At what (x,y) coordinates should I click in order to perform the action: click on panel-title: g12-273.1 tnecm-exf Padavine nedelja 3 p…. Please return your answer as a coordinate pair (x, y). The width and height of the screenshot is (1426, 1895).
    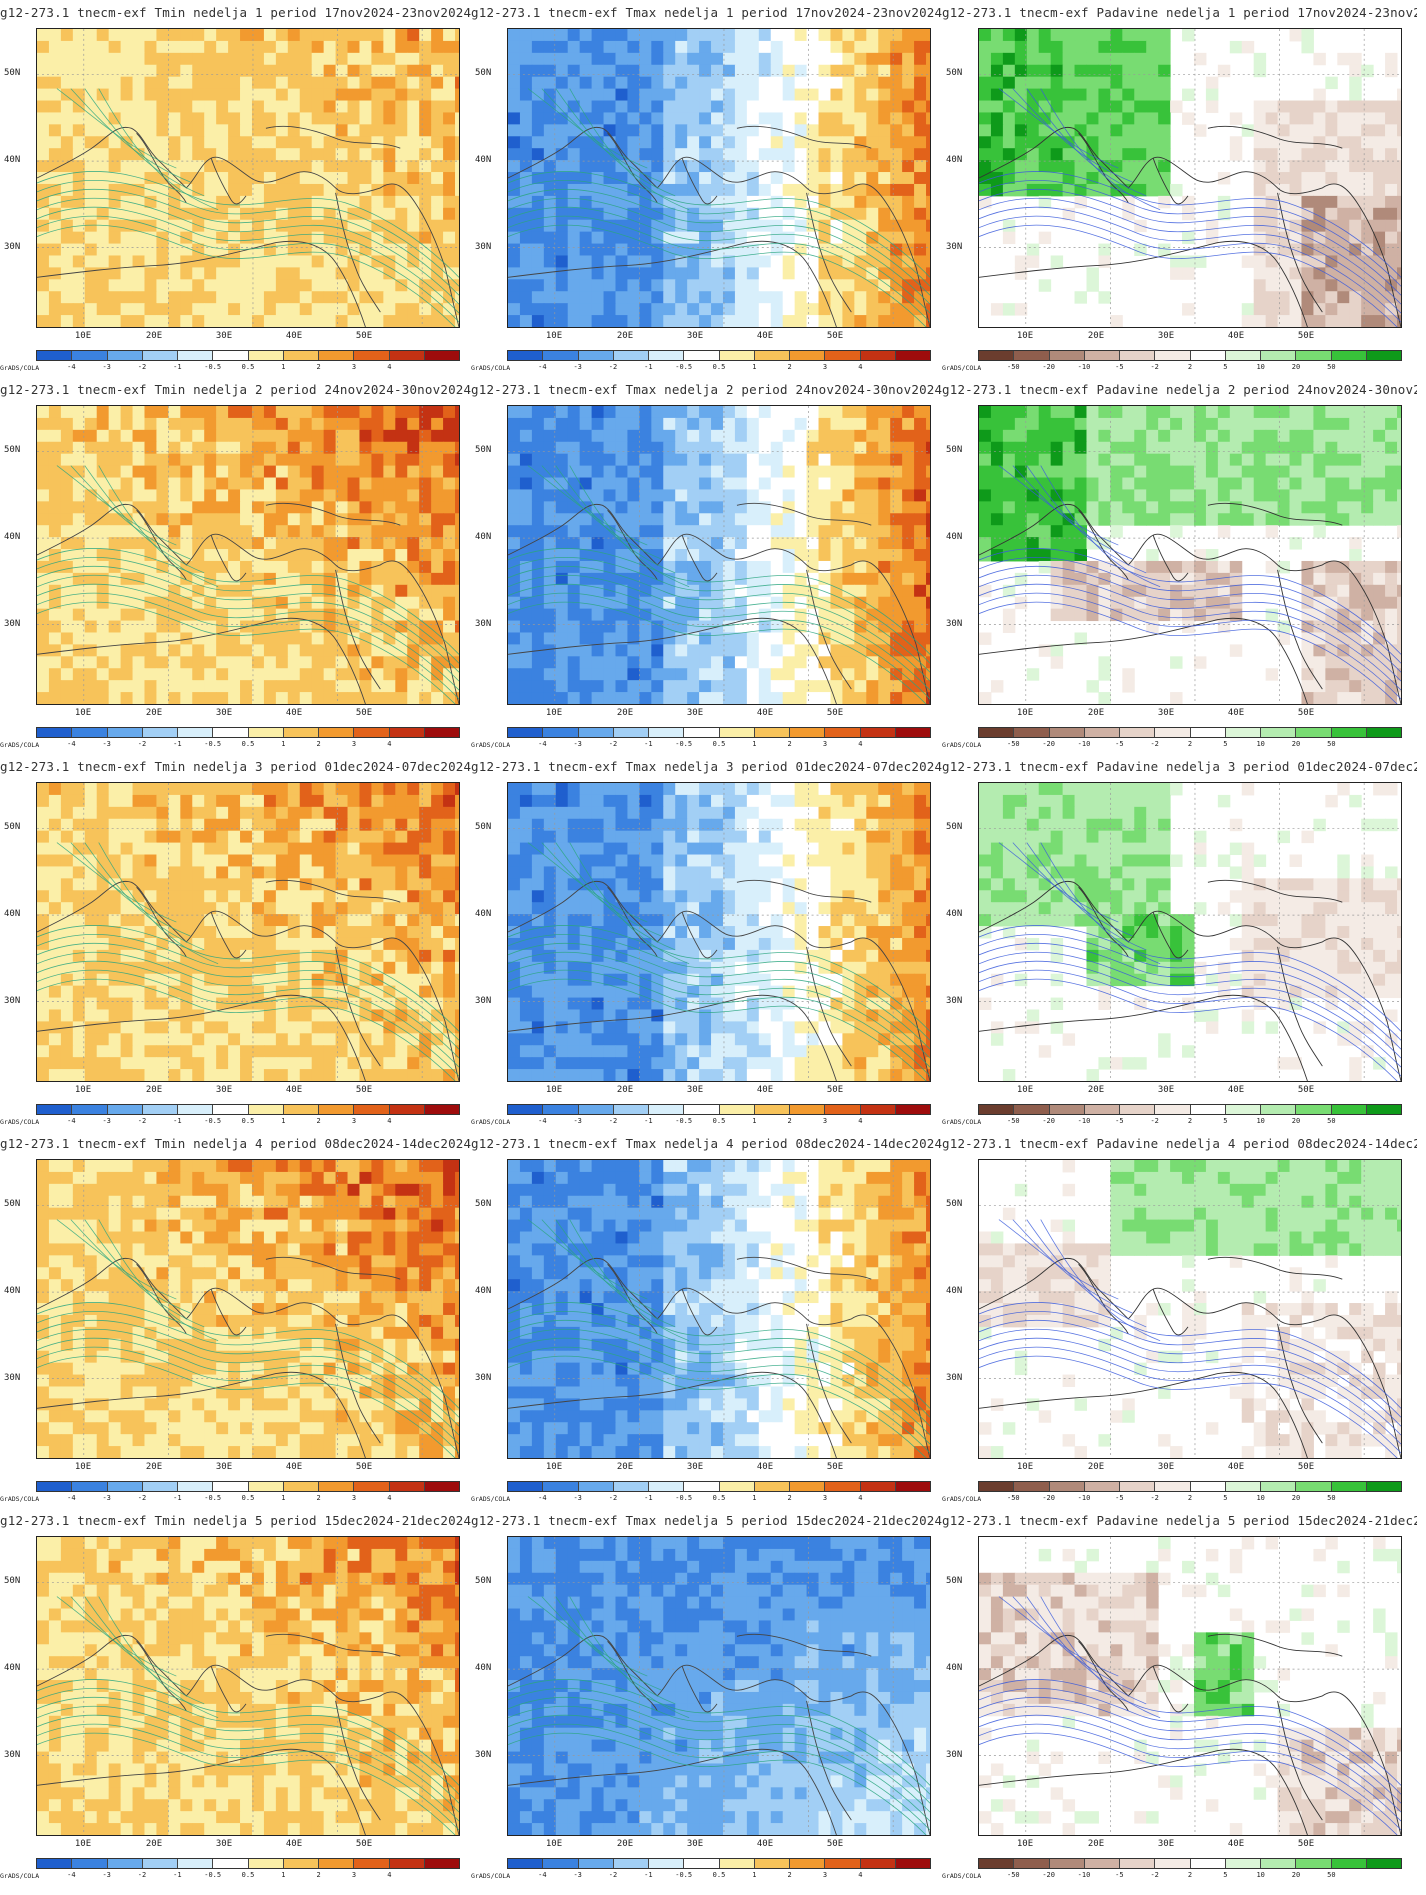
    Looking at the image, I should click on (1179, 766).